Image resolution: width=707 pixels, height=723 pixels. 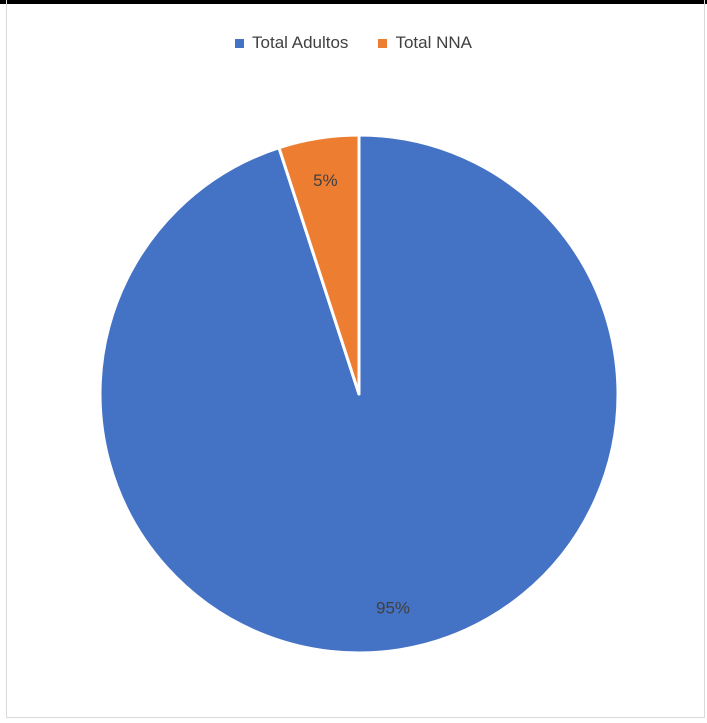 What do you see at coordinates (393, 607) in the screenshot?
I see `data-label-total-adultos: 95%` at bounding box center [393, 607].